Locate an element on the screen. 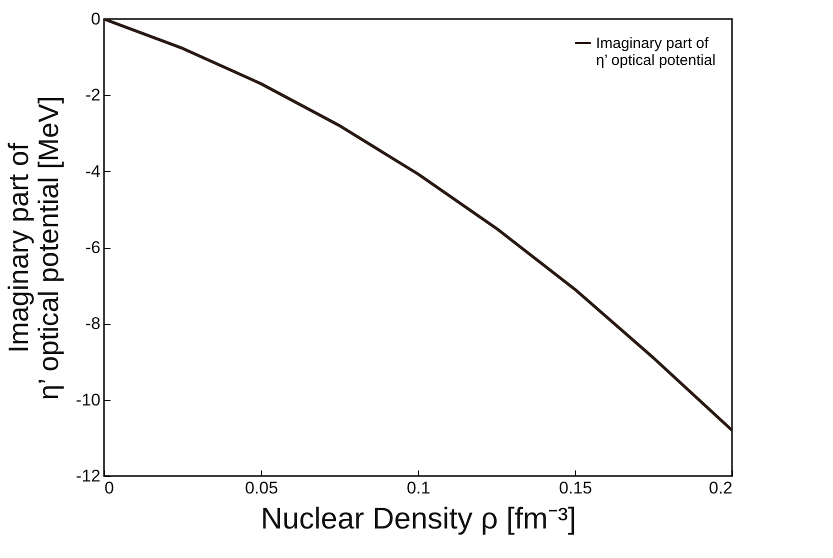 The image size is (833, 558). x-tick-label: 0.2 is located at coordinates (720, 488).